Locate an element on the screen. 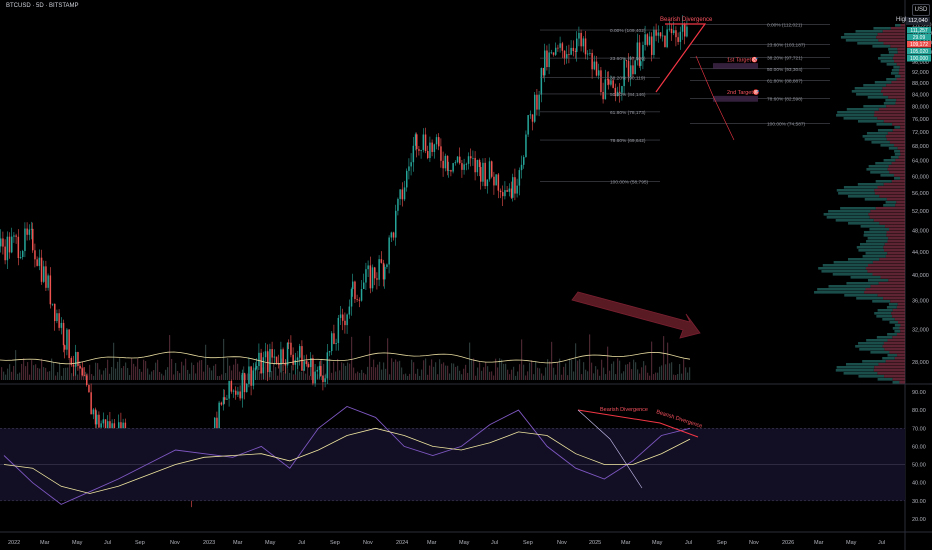 The width and height of the screenshot is (932, 550). rsi-ma-line is located at coordinates (347, 460).